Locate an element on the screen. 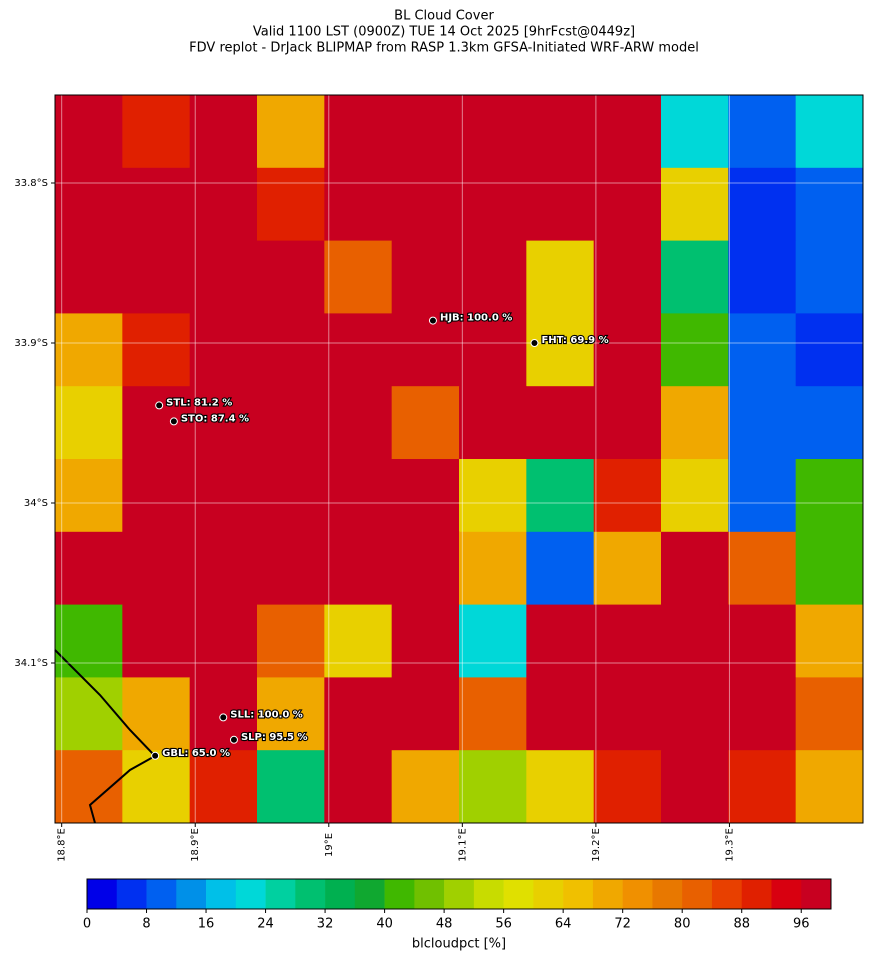  title-line: BL Cloud Cover is located at coordinates (444, 16).